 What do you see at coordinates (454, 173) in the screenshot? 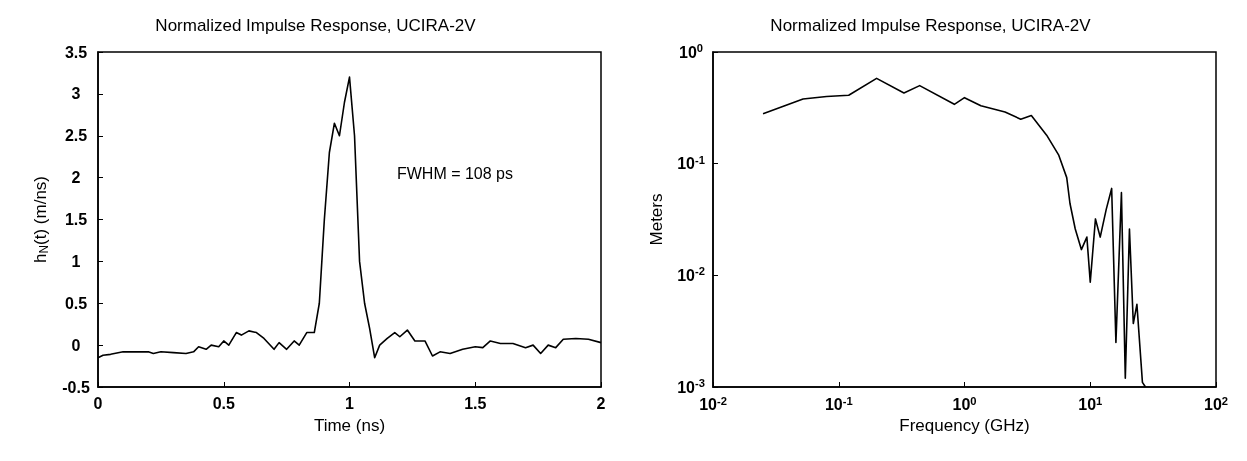
I see `annotation: FWHM = 108 ps` at bounding box center [454, 173].